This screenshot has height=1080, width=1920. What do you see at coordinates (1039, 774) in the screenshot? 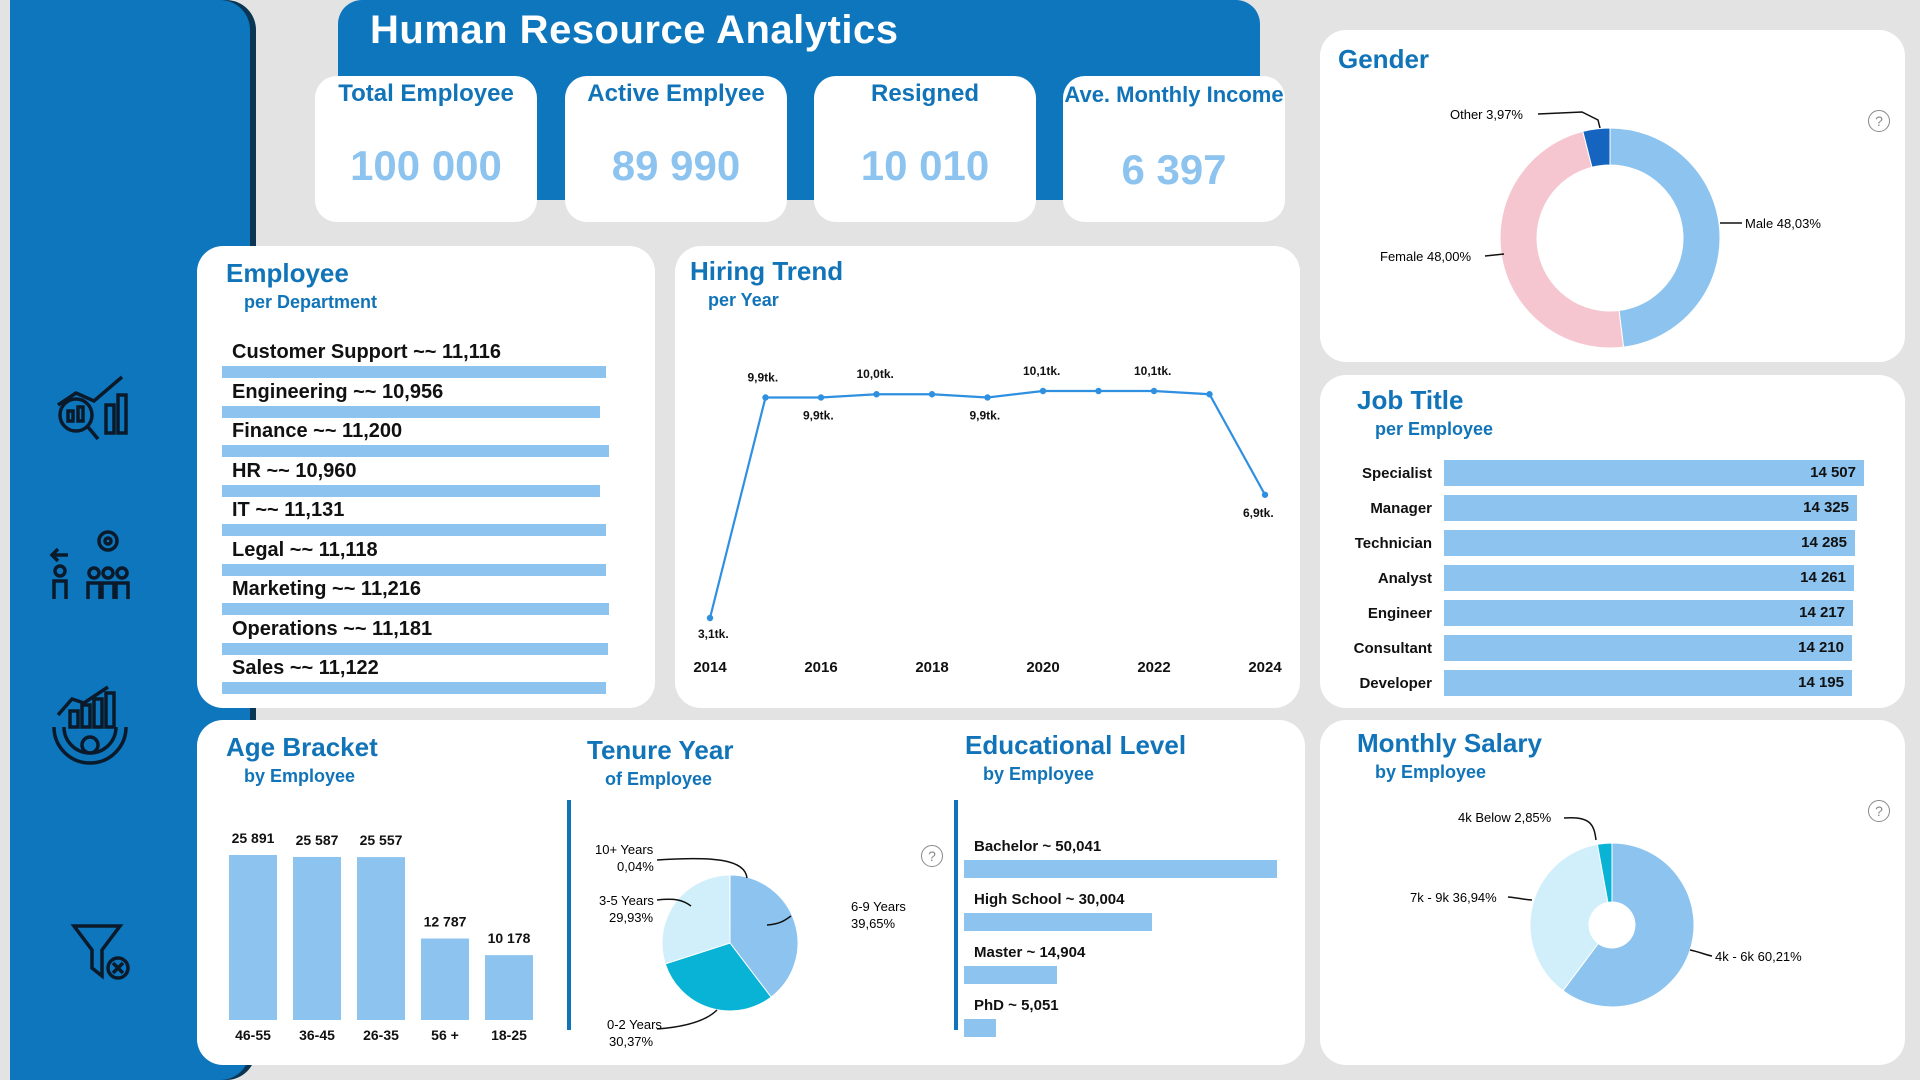
I see `education-subtitle: by Employee` at bounding box center [1039, 774].